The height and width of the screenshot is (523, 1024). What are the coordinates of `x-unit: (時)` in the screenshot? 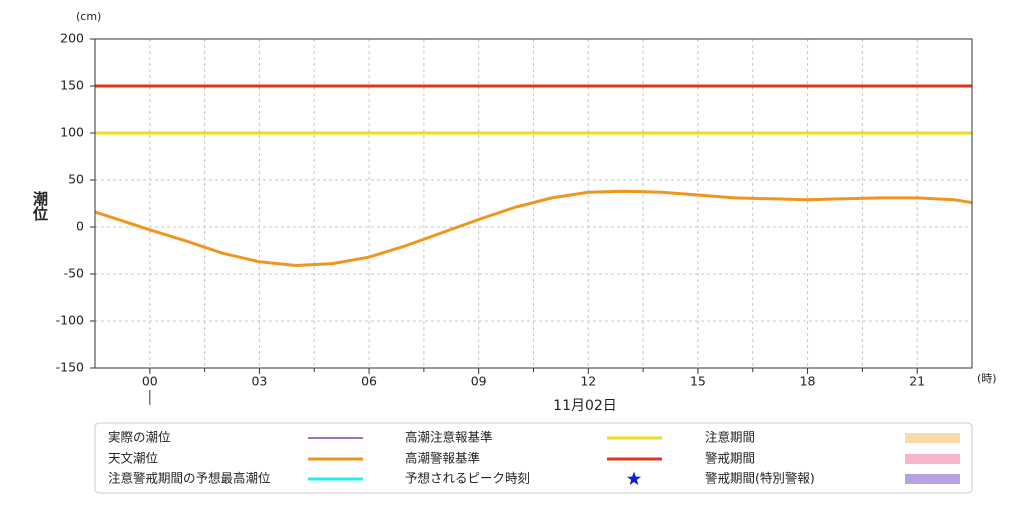 It's located at (987, 378).